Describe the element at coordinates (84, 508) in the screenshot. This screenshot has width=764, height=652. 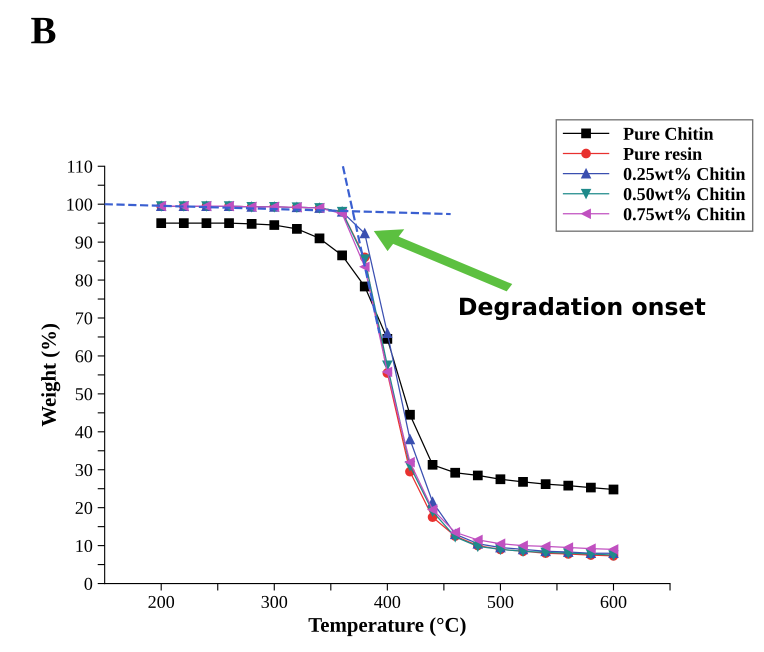
I see `y-tick-label: 20` at that location.